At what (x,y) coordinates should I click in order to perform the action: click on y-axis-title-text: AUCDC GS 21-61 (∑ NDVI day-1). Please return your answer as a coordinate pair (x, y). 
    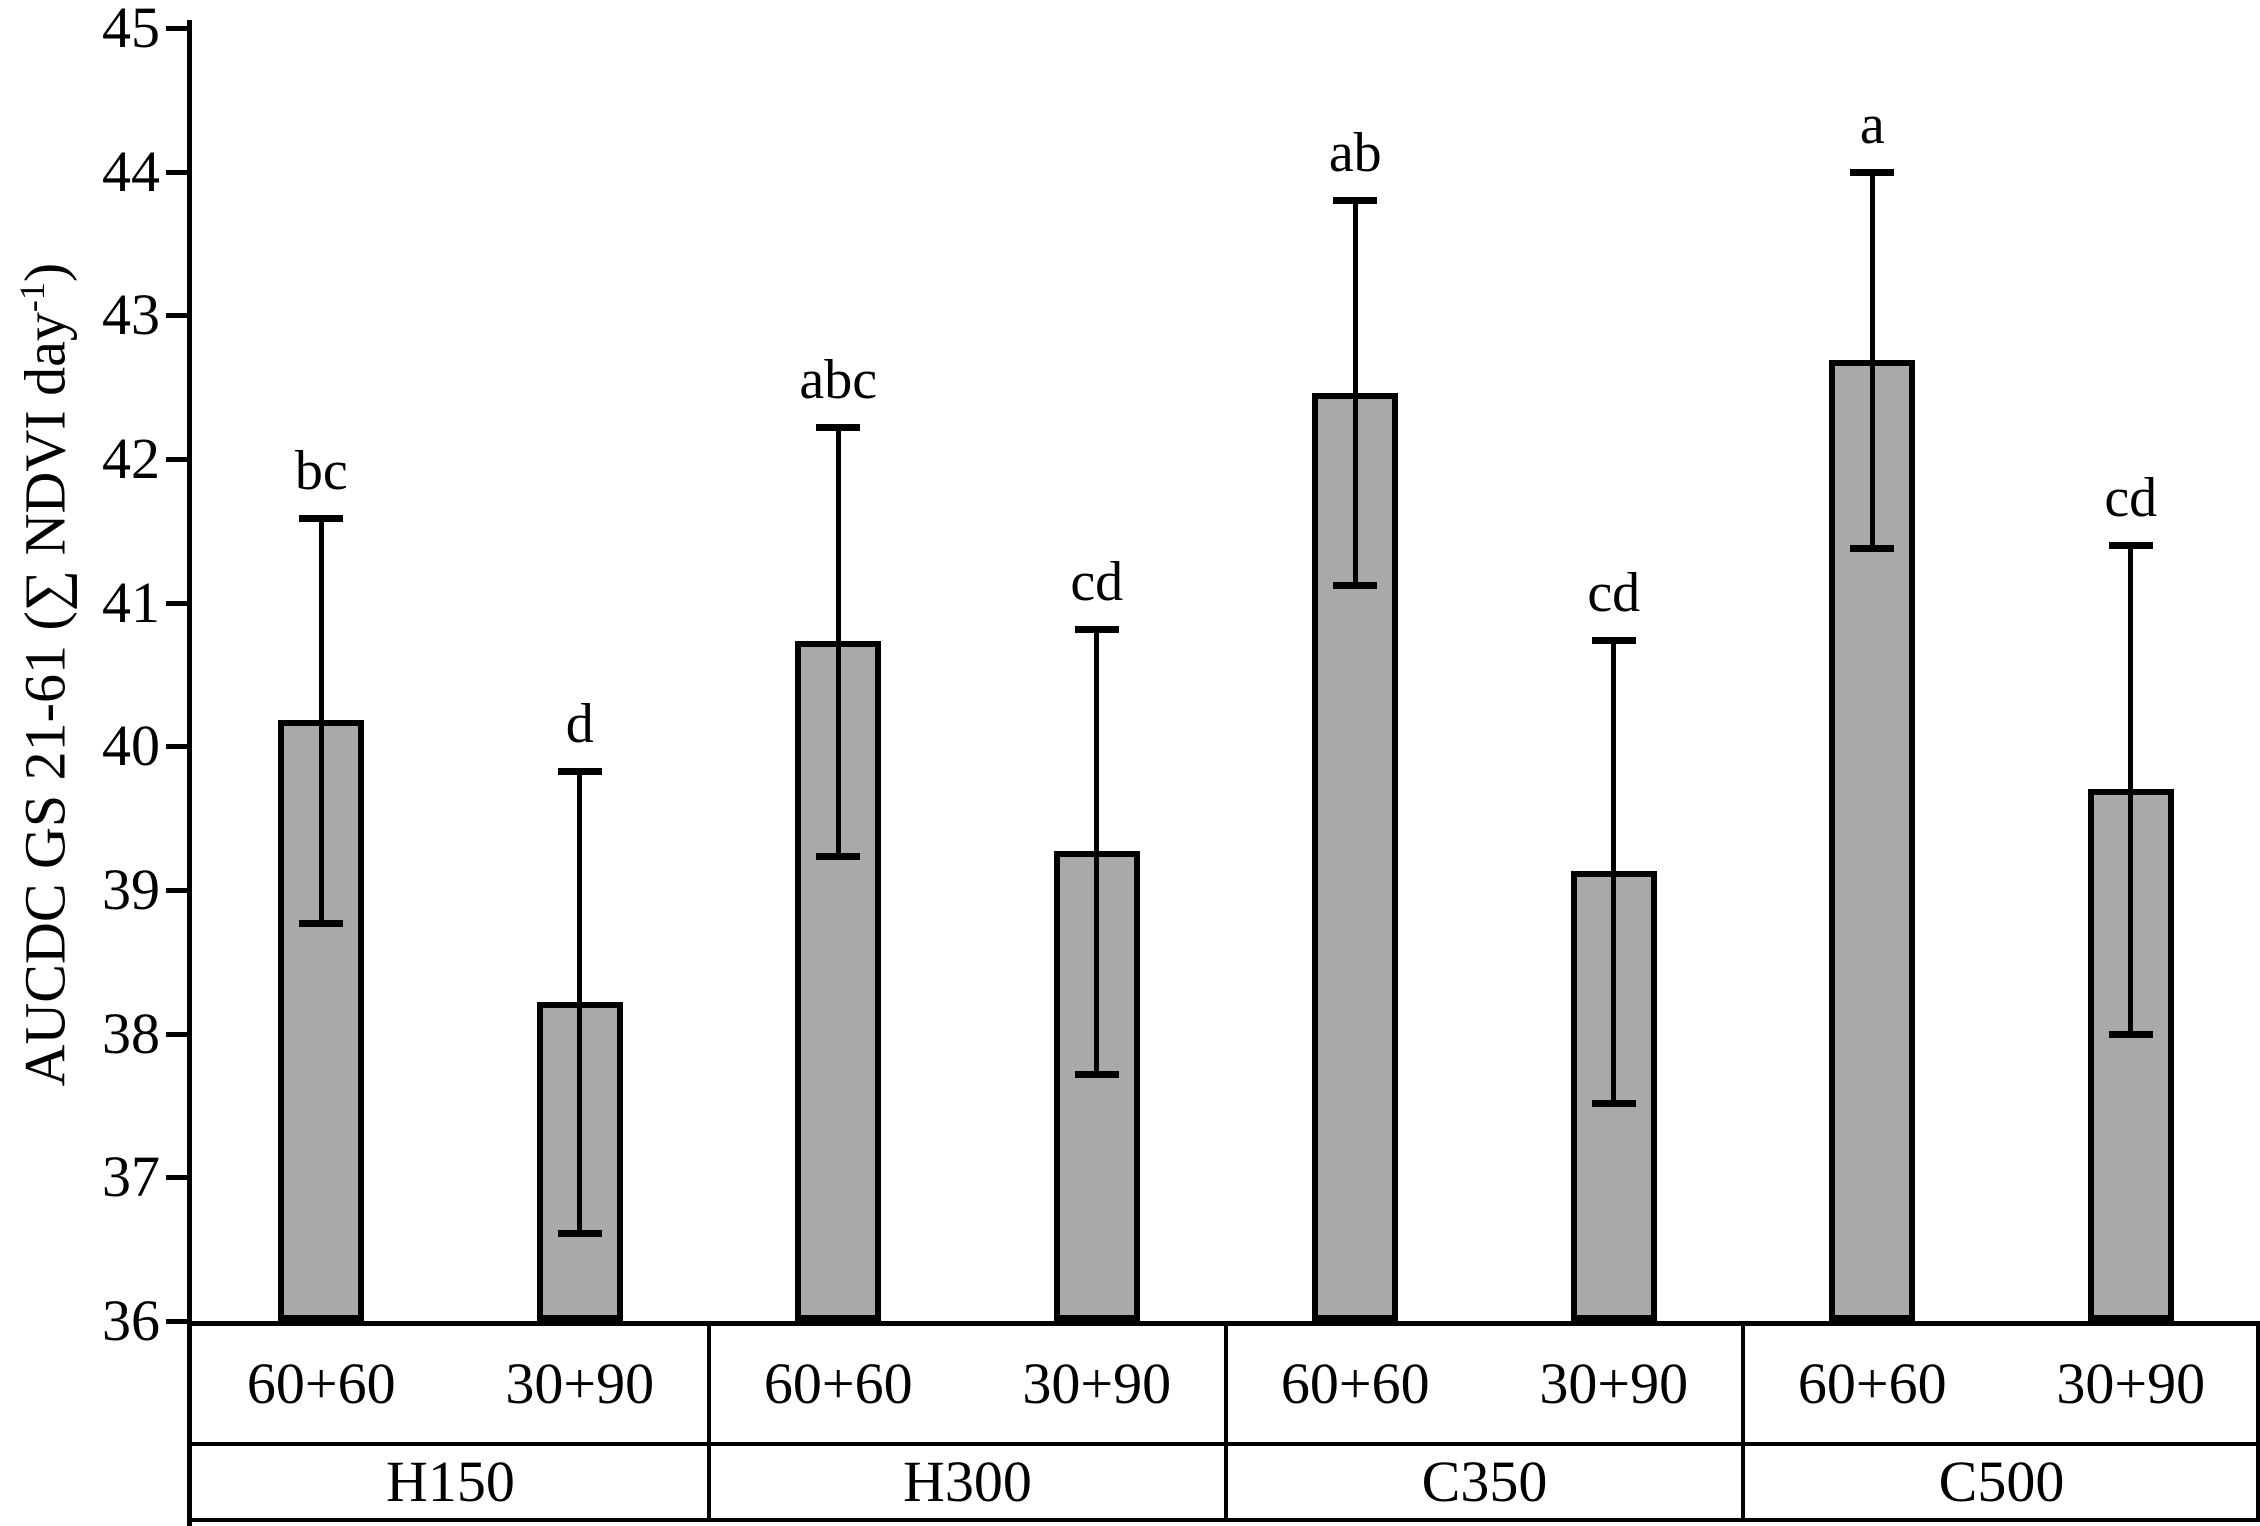
    Looking at the image, I should click on (44, 675).